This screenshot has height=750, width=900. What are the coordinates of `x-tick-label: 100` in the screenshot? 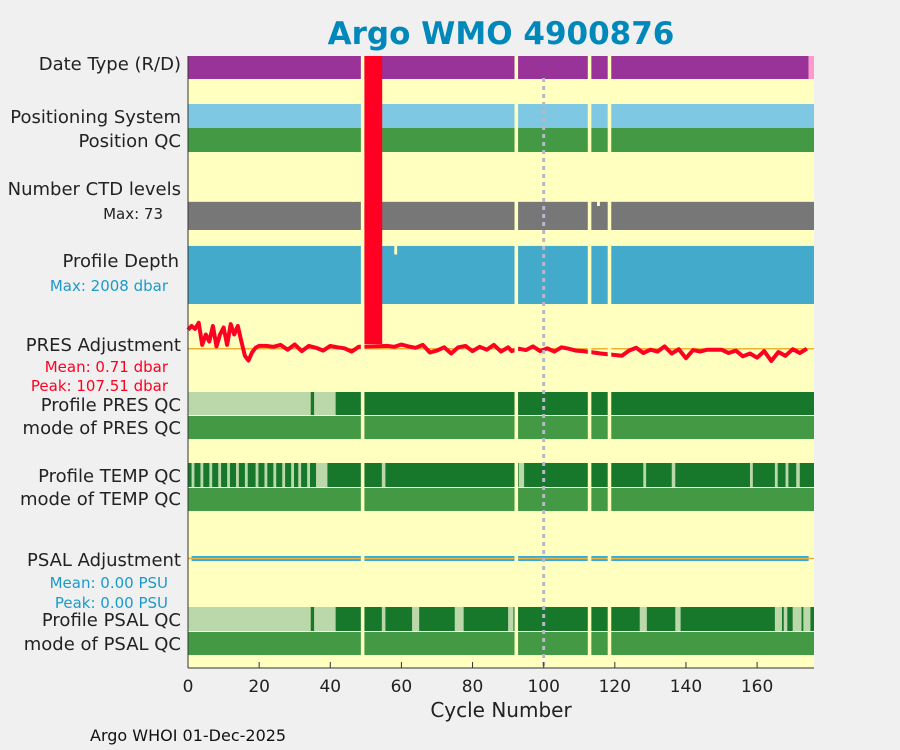 It's located at (543, 687).